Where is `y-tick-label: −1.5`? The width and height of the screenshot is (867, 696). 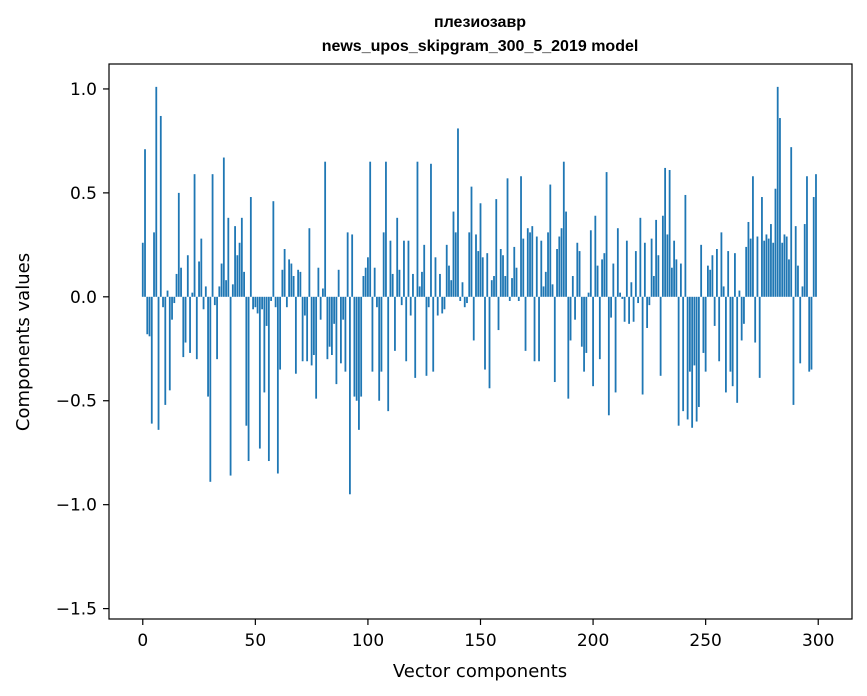 y-tick-label: −1.5 is located at coordinates (76, 610).